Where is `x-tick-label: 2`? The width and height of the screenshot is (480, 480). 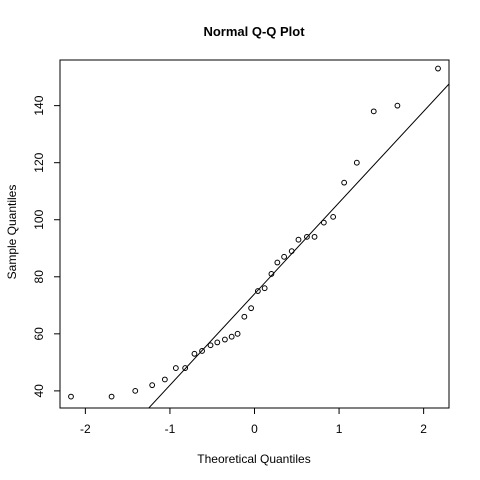 x-tick-label: 2 is located at coordinates (423, 429).